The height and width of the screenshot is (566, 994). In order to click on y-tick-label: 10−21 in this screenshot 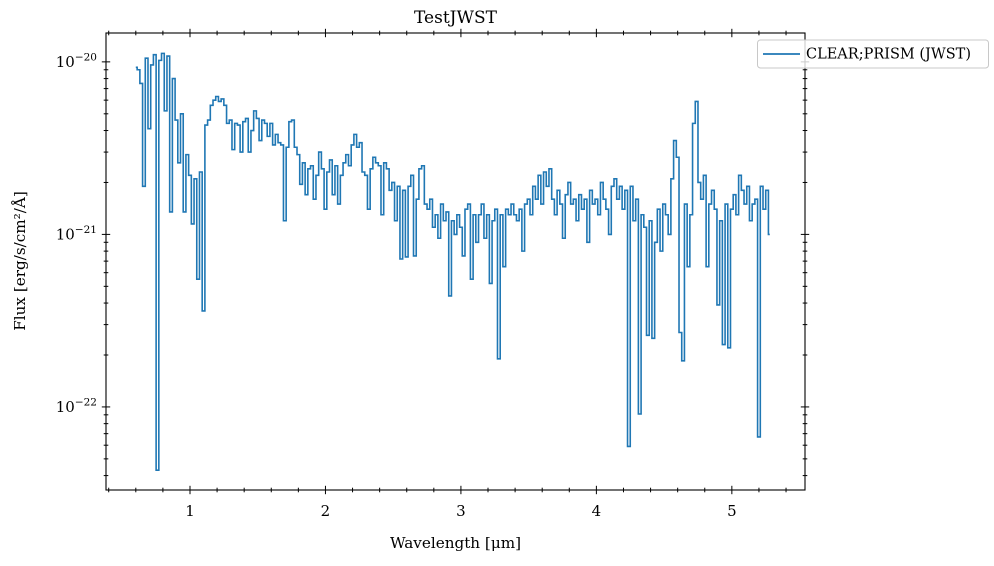, I will do `click(76, 234)`.